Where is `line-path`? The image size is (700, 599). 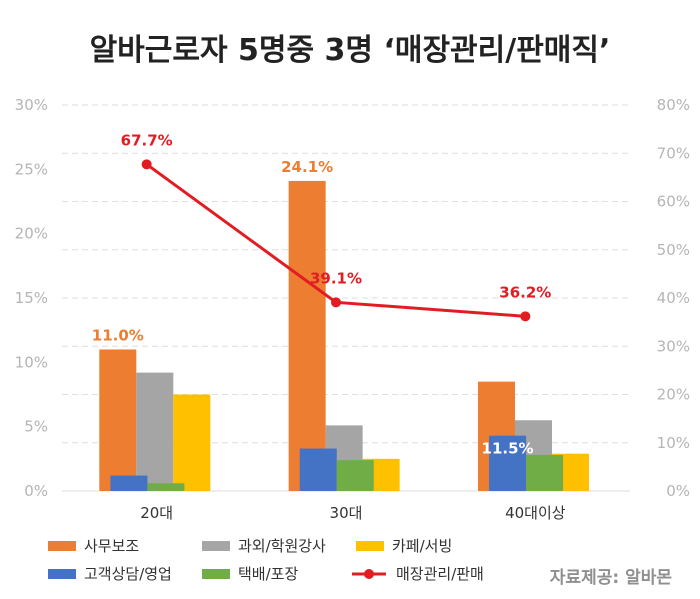 line-path is located at coordinates (335, 240).